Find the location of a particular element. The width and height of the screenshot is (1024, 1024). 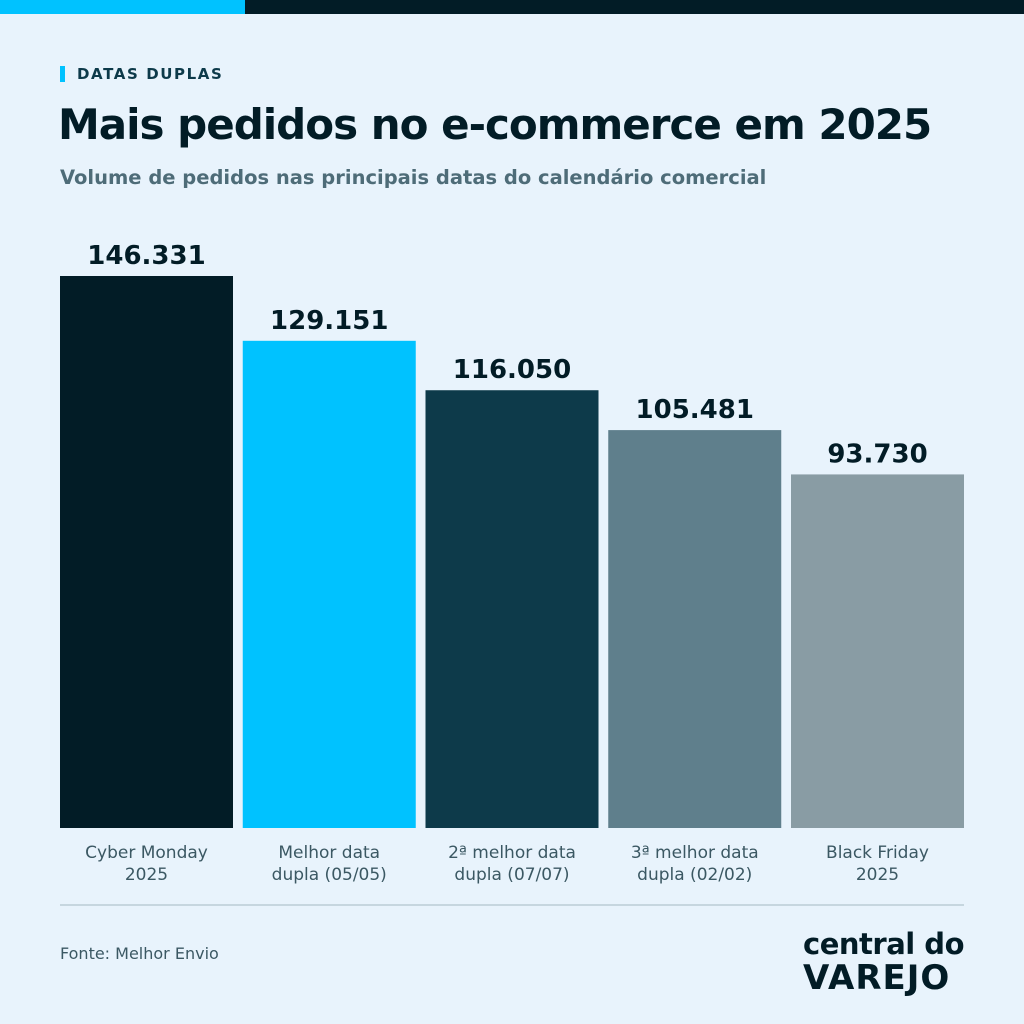

source-note: Fonte: Melhor Envio is located at coordinates (139, 953).